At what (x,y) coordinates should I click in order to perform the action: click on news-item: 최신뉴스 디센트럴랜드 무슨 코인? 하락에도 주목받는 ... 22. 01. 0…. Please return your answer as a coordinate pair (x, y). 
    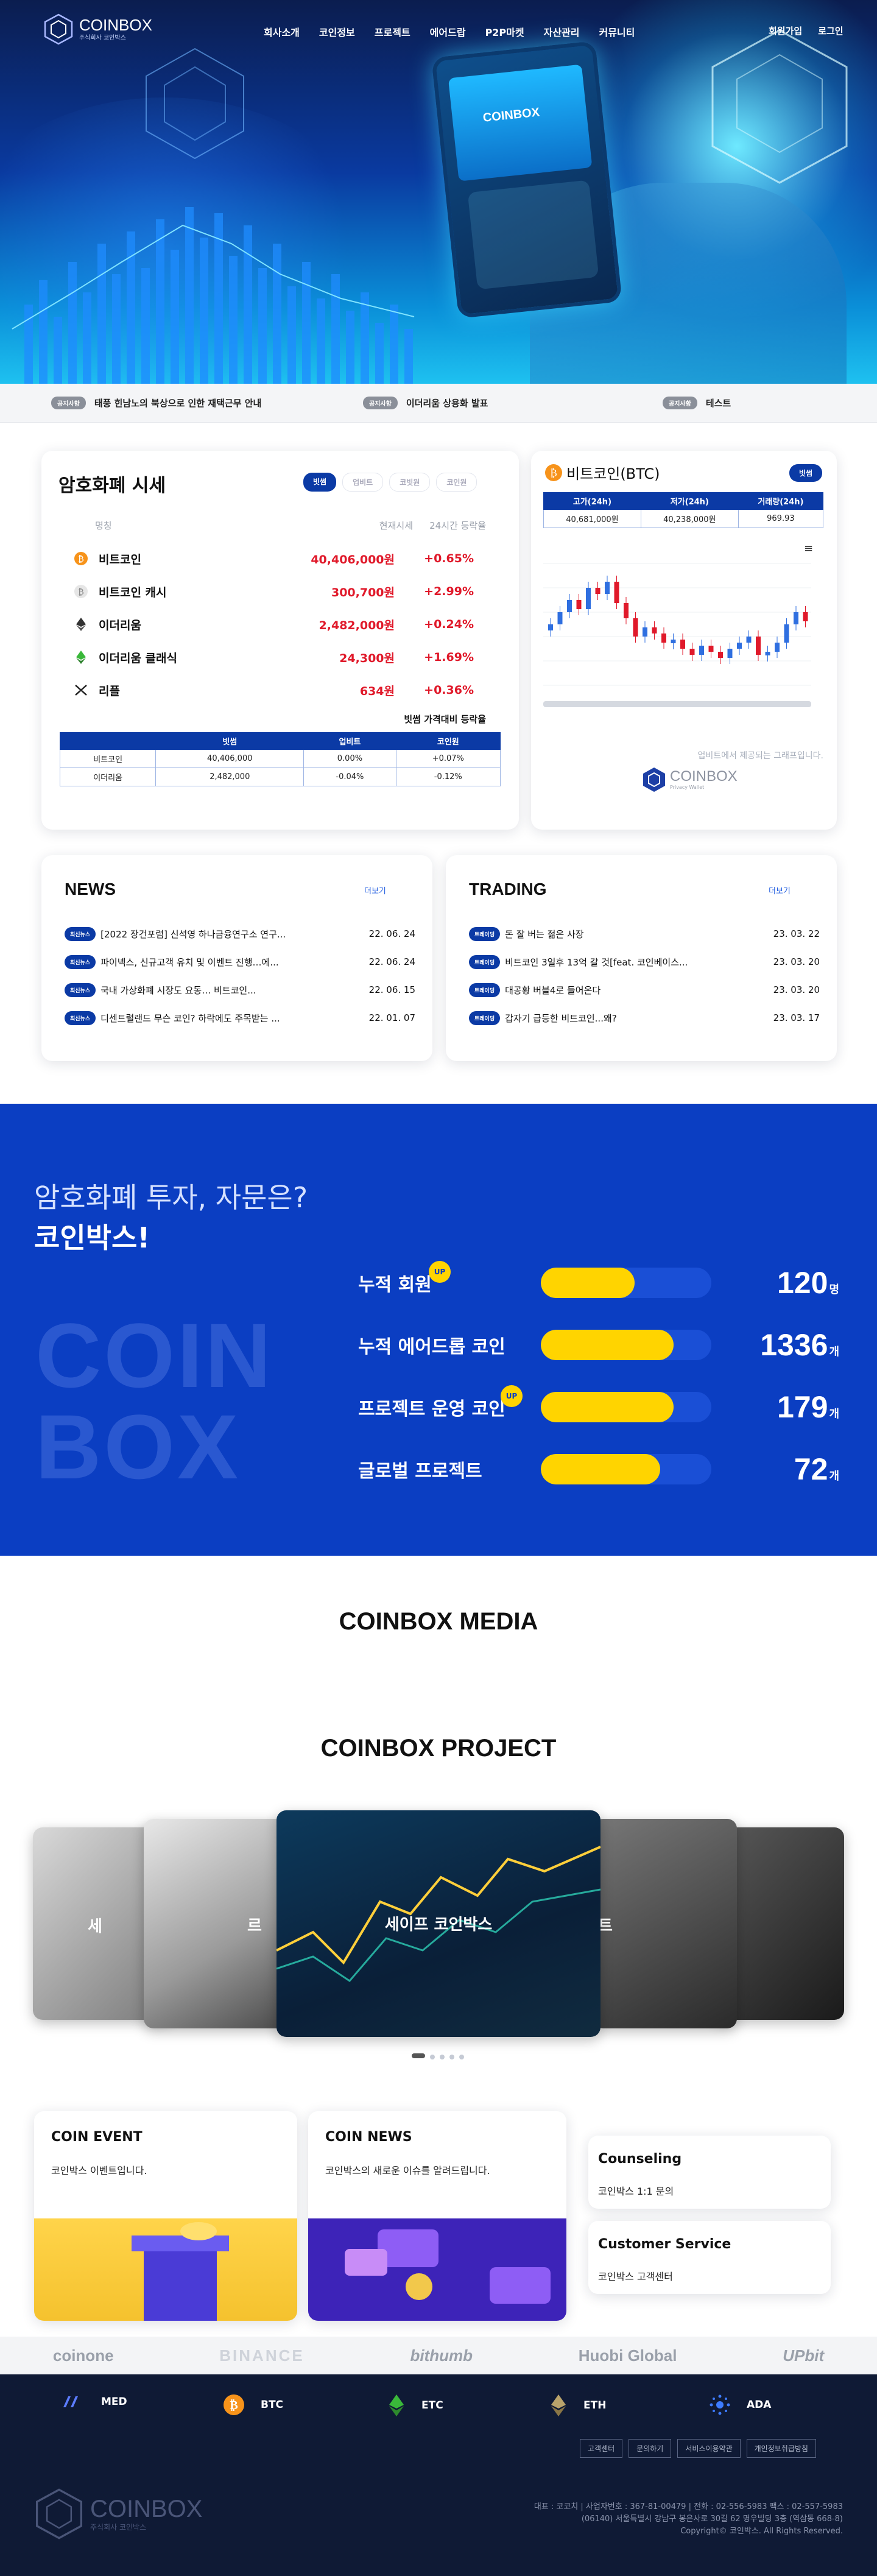
    Looking at the image, I should click on (240, 1018).